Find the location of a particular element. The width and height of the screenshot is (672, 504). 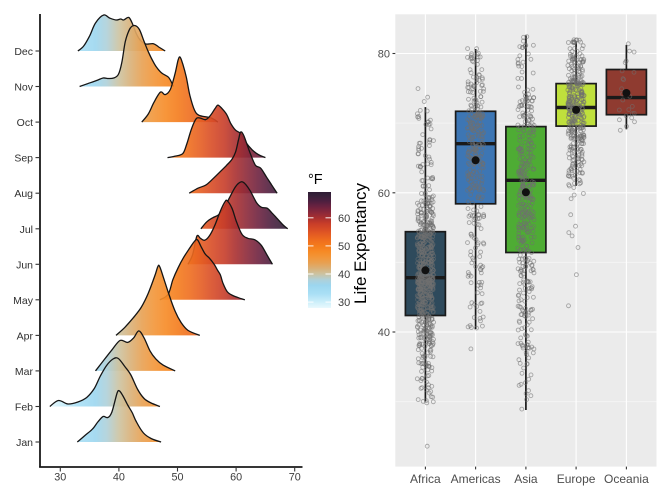

svg-text: Africa is located at coordinates (425, 479).